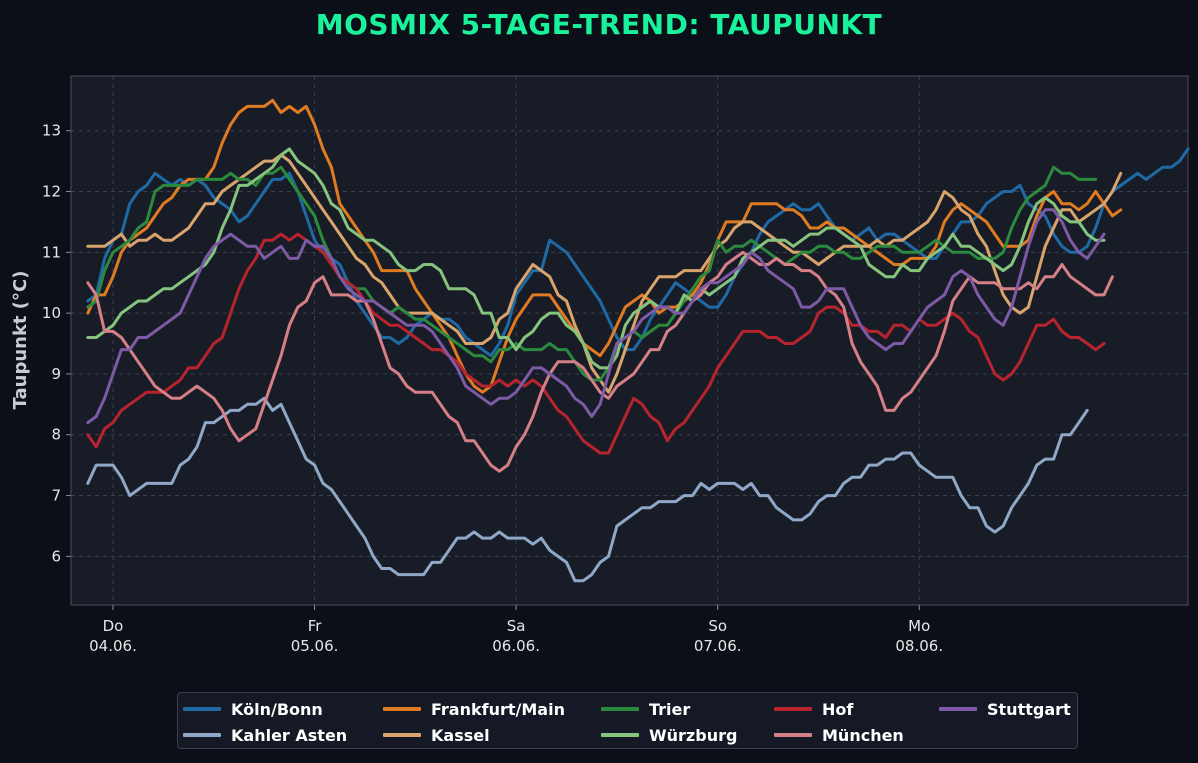 The height and width of the screenshot is (763, 1198). What do you see at coordinates (277, 709) in the screenshot?
I see `legend-label: Köln/Bonn` at bounding box center [277, 709].